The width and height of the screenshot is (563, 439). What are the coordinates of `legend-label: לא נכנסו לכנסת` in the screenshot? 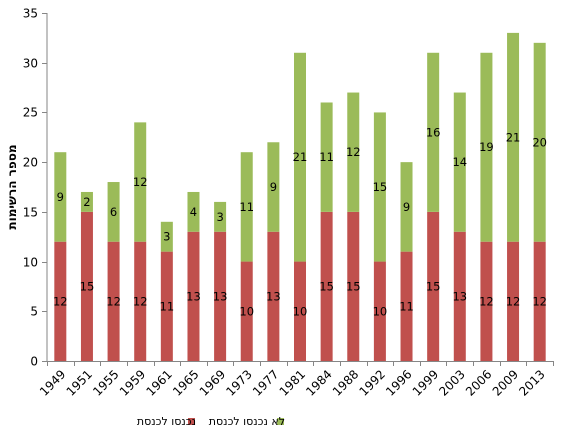 It's located at (247, 421).